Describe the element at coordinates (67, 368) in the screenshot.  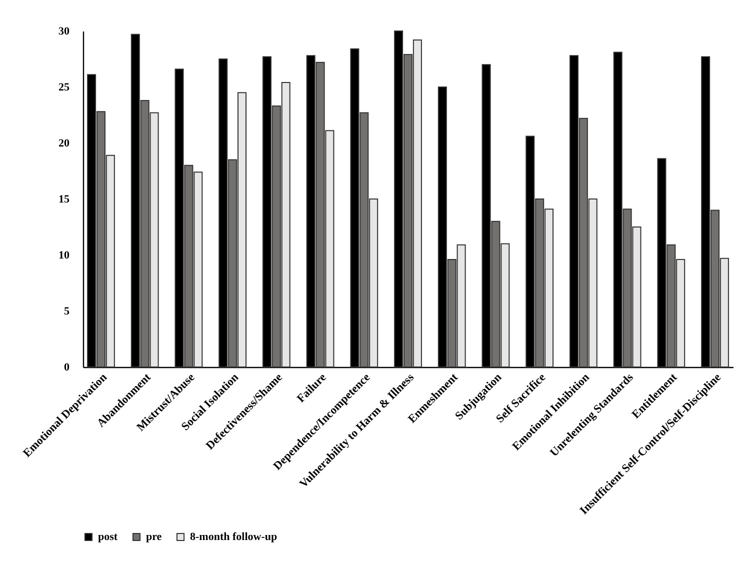
I see `y-tick-label: 0` at that location.